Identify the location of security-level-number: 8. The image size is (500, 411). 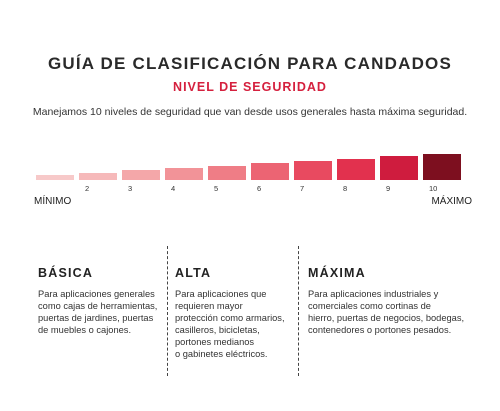
(345, 188).